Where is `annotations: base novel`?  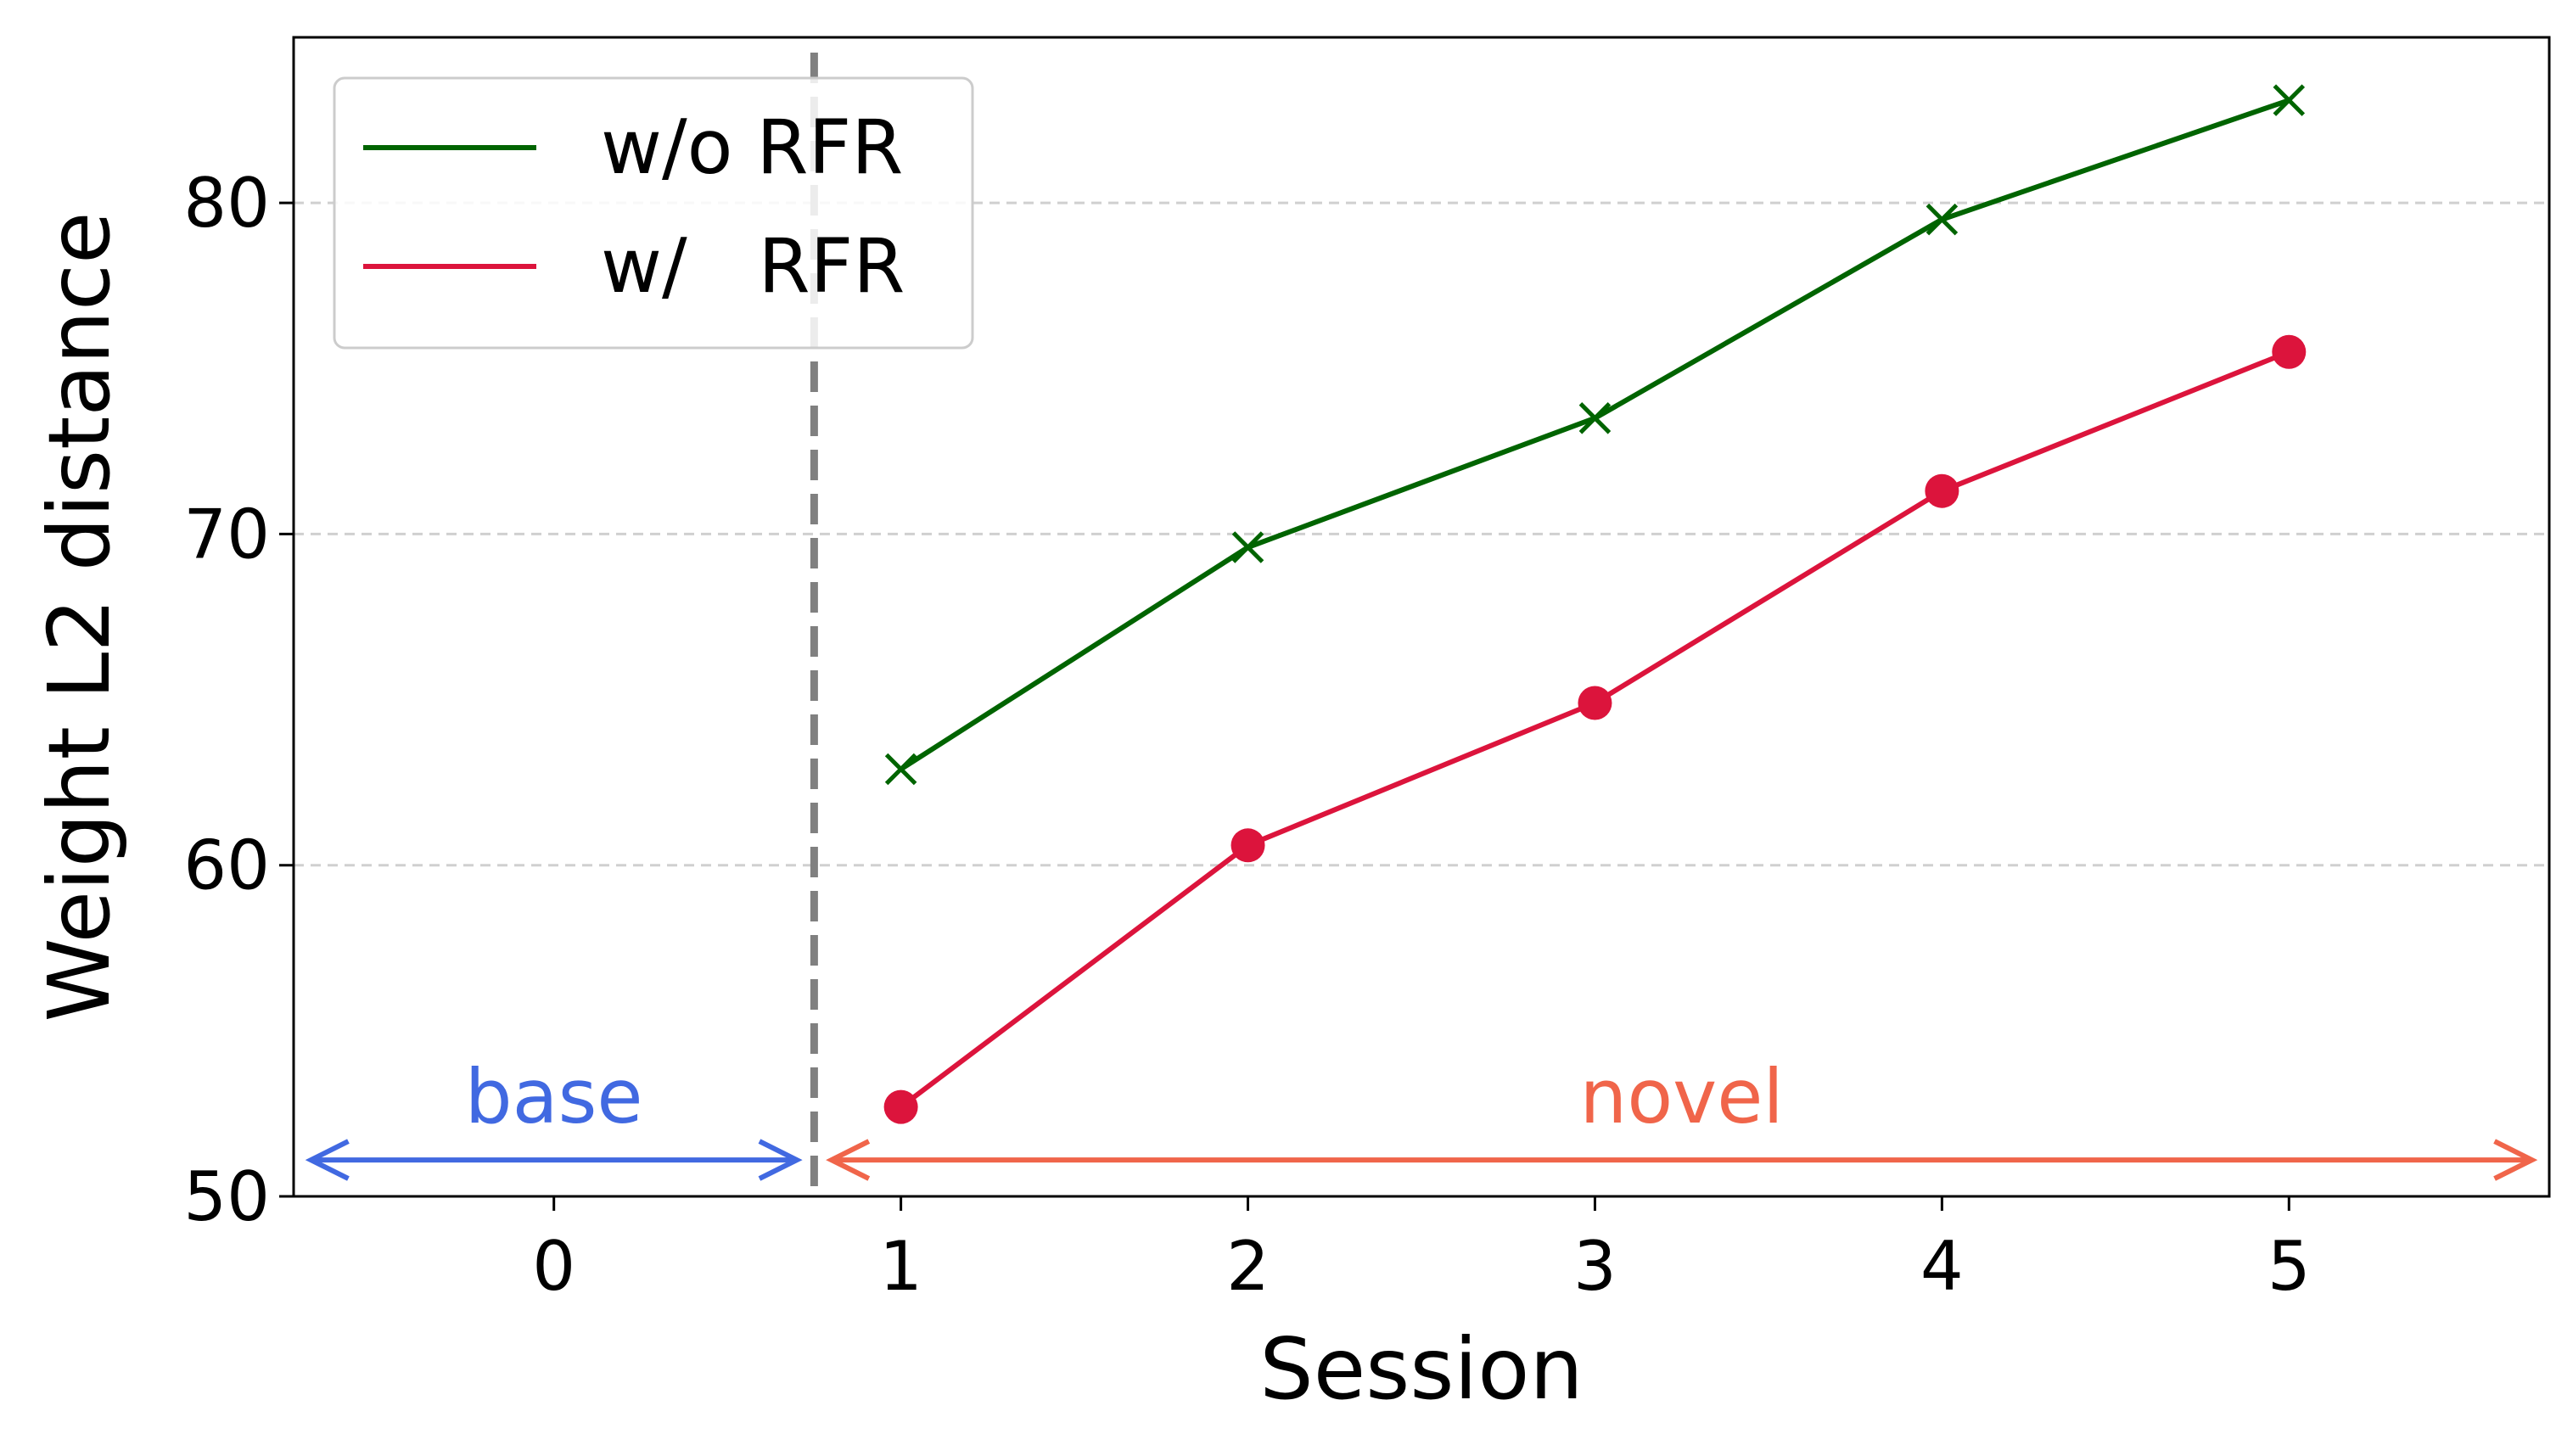
annotations: base novel is located at coordinates (1421, 1117).